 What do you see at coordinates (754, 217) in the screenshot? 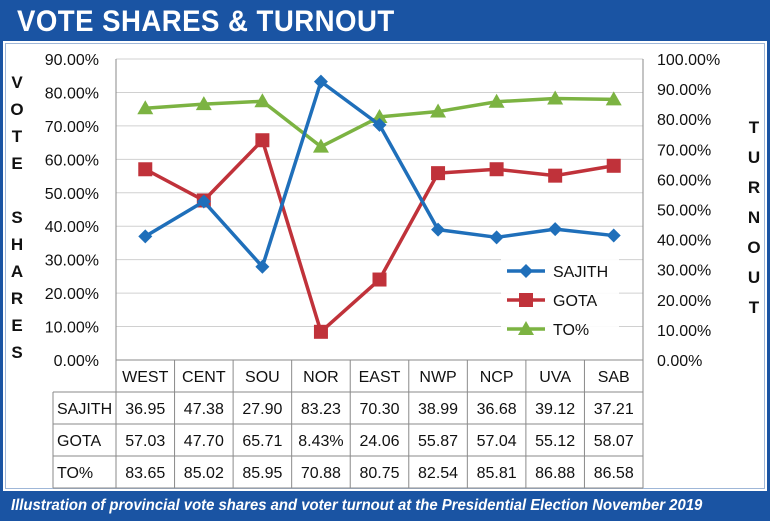
I see `right-axis-title-letter: N` at bounding box center [754, 217].